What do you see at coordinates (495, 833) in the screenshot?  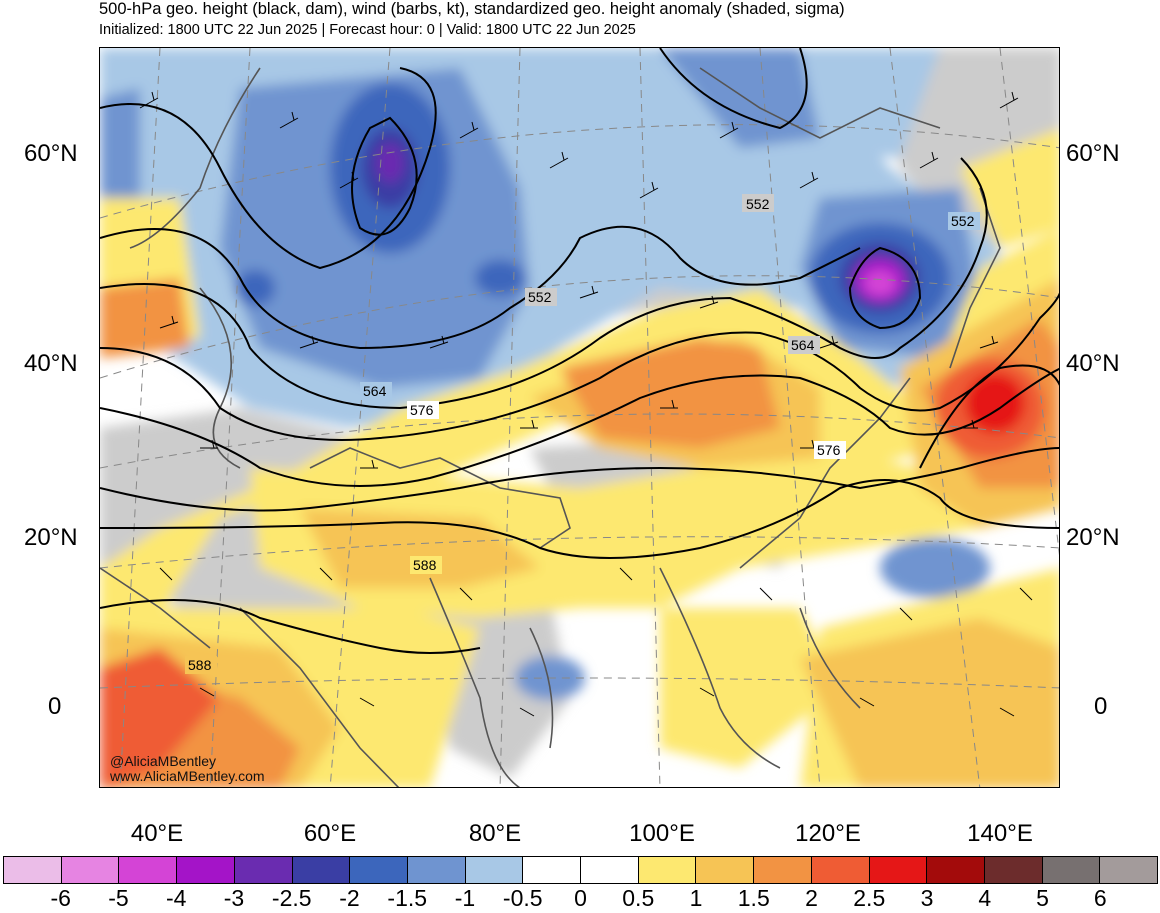 I see `lon-label-80e: 80°E` at bounding box center [495, 833].